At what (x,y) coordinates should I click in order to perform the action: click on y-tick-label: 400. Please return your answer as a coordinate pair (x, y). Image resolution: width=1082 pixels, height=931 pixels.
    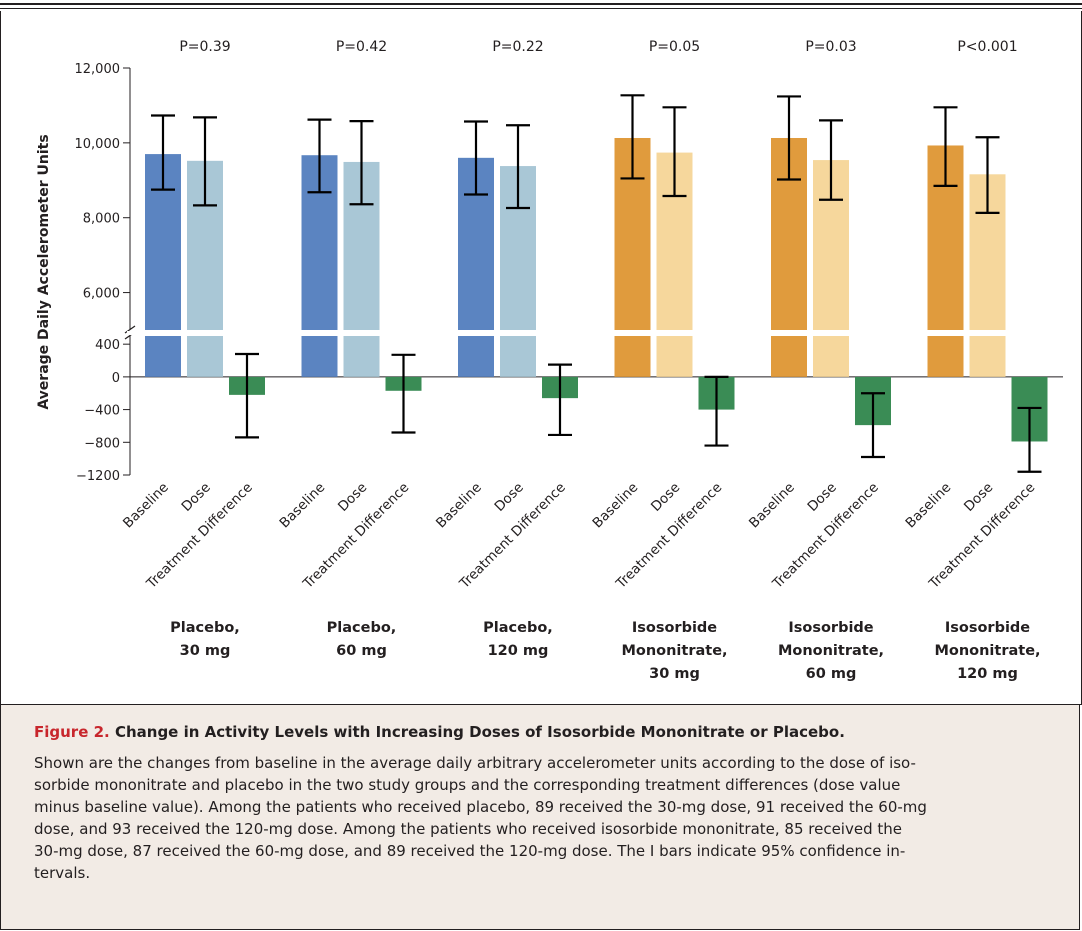
    Looking at the image, I should click on (107, 345).